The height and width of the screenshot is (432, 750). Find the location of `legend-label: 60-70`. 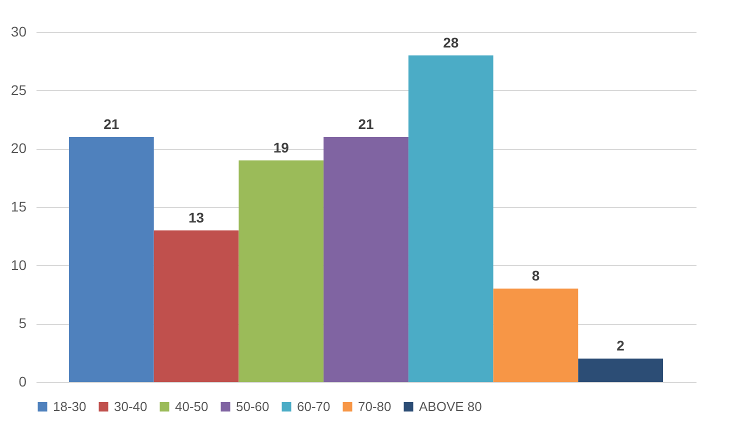

legend-label: 60-70 is located at coordinates (313, 406).